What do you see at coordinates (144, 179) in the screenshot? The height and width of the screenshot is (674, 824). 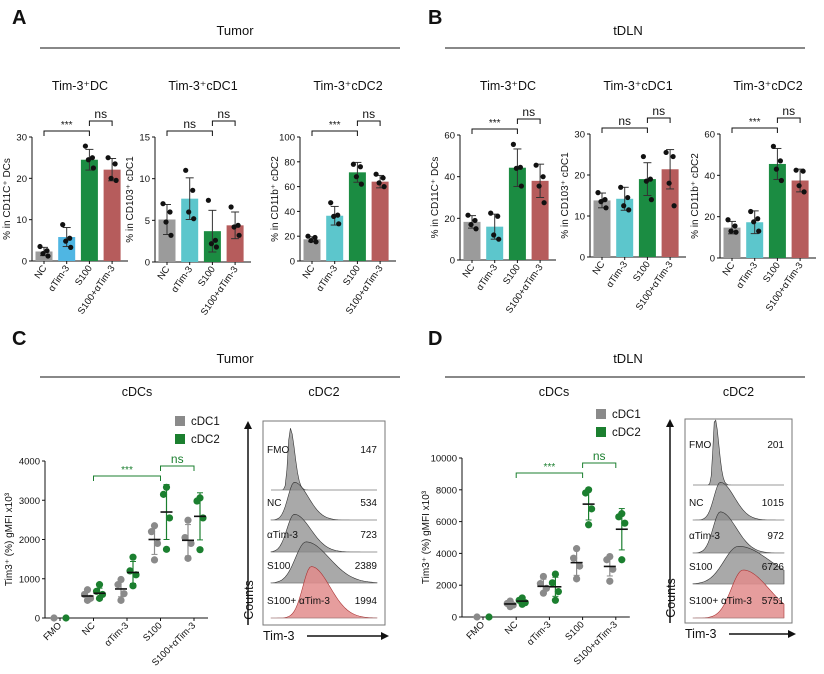 I see `y-tick-label: 10` at bounding box center [144, 179].